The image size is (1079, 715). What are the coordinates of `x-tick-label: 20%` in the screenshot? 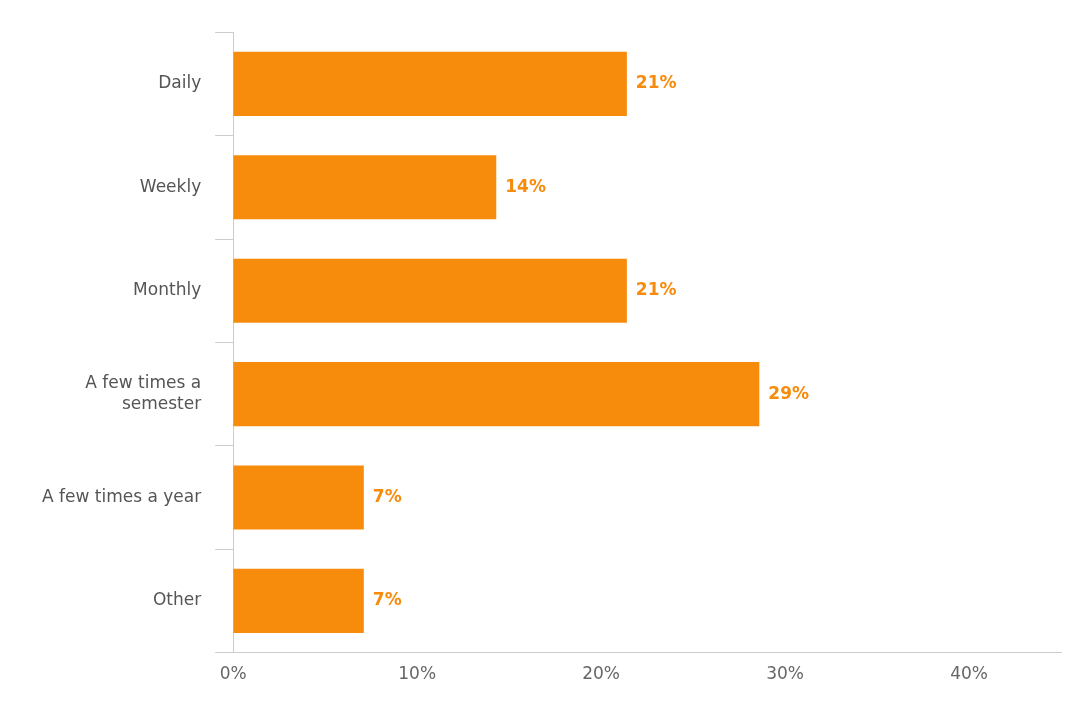 It's located at (601, 673).